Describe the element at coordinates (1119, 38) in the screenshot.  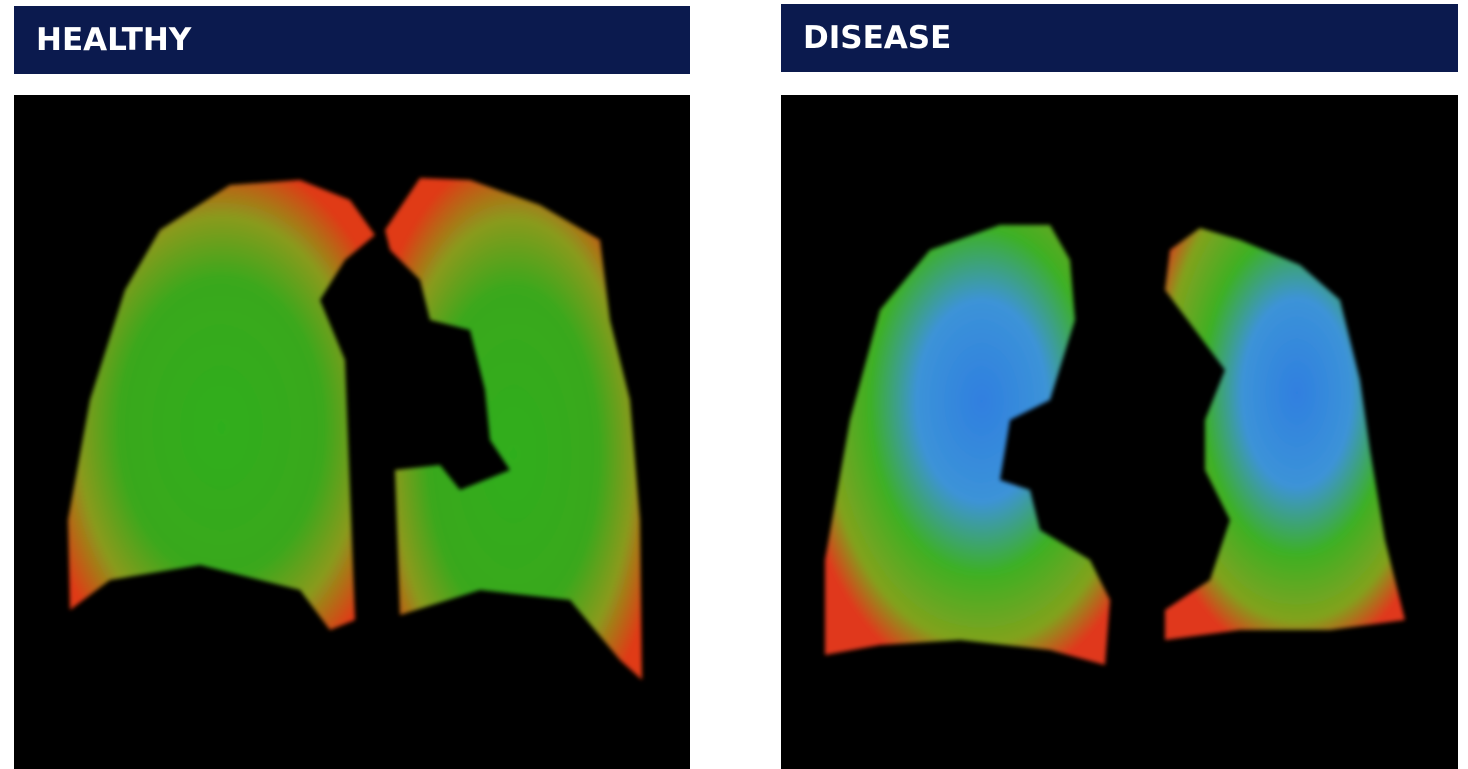
I see `panel-header: DISEASE` at that location.